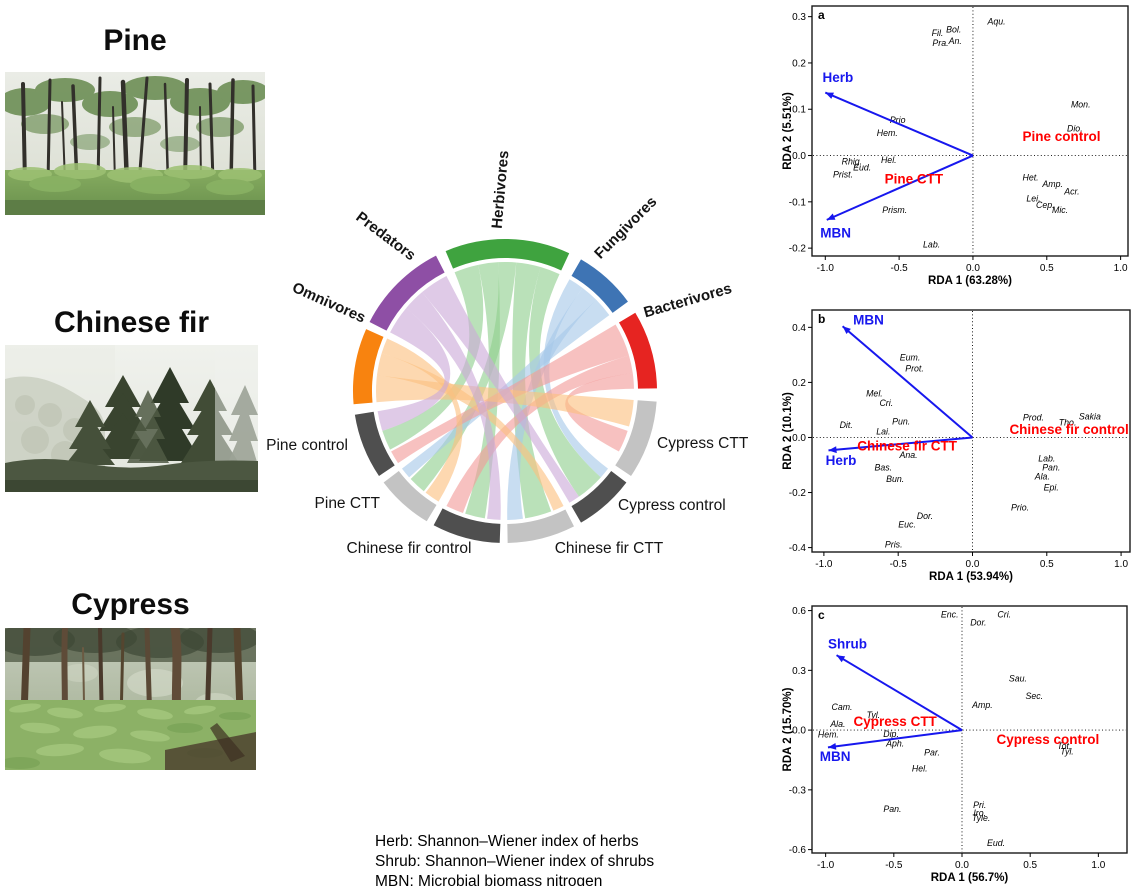 This screenshot has height=886, width=1135. What do you see at coordinates (1051, 467) in the screenshot?
I see `species-label: Pan.` at bounding box center [1051, 467].